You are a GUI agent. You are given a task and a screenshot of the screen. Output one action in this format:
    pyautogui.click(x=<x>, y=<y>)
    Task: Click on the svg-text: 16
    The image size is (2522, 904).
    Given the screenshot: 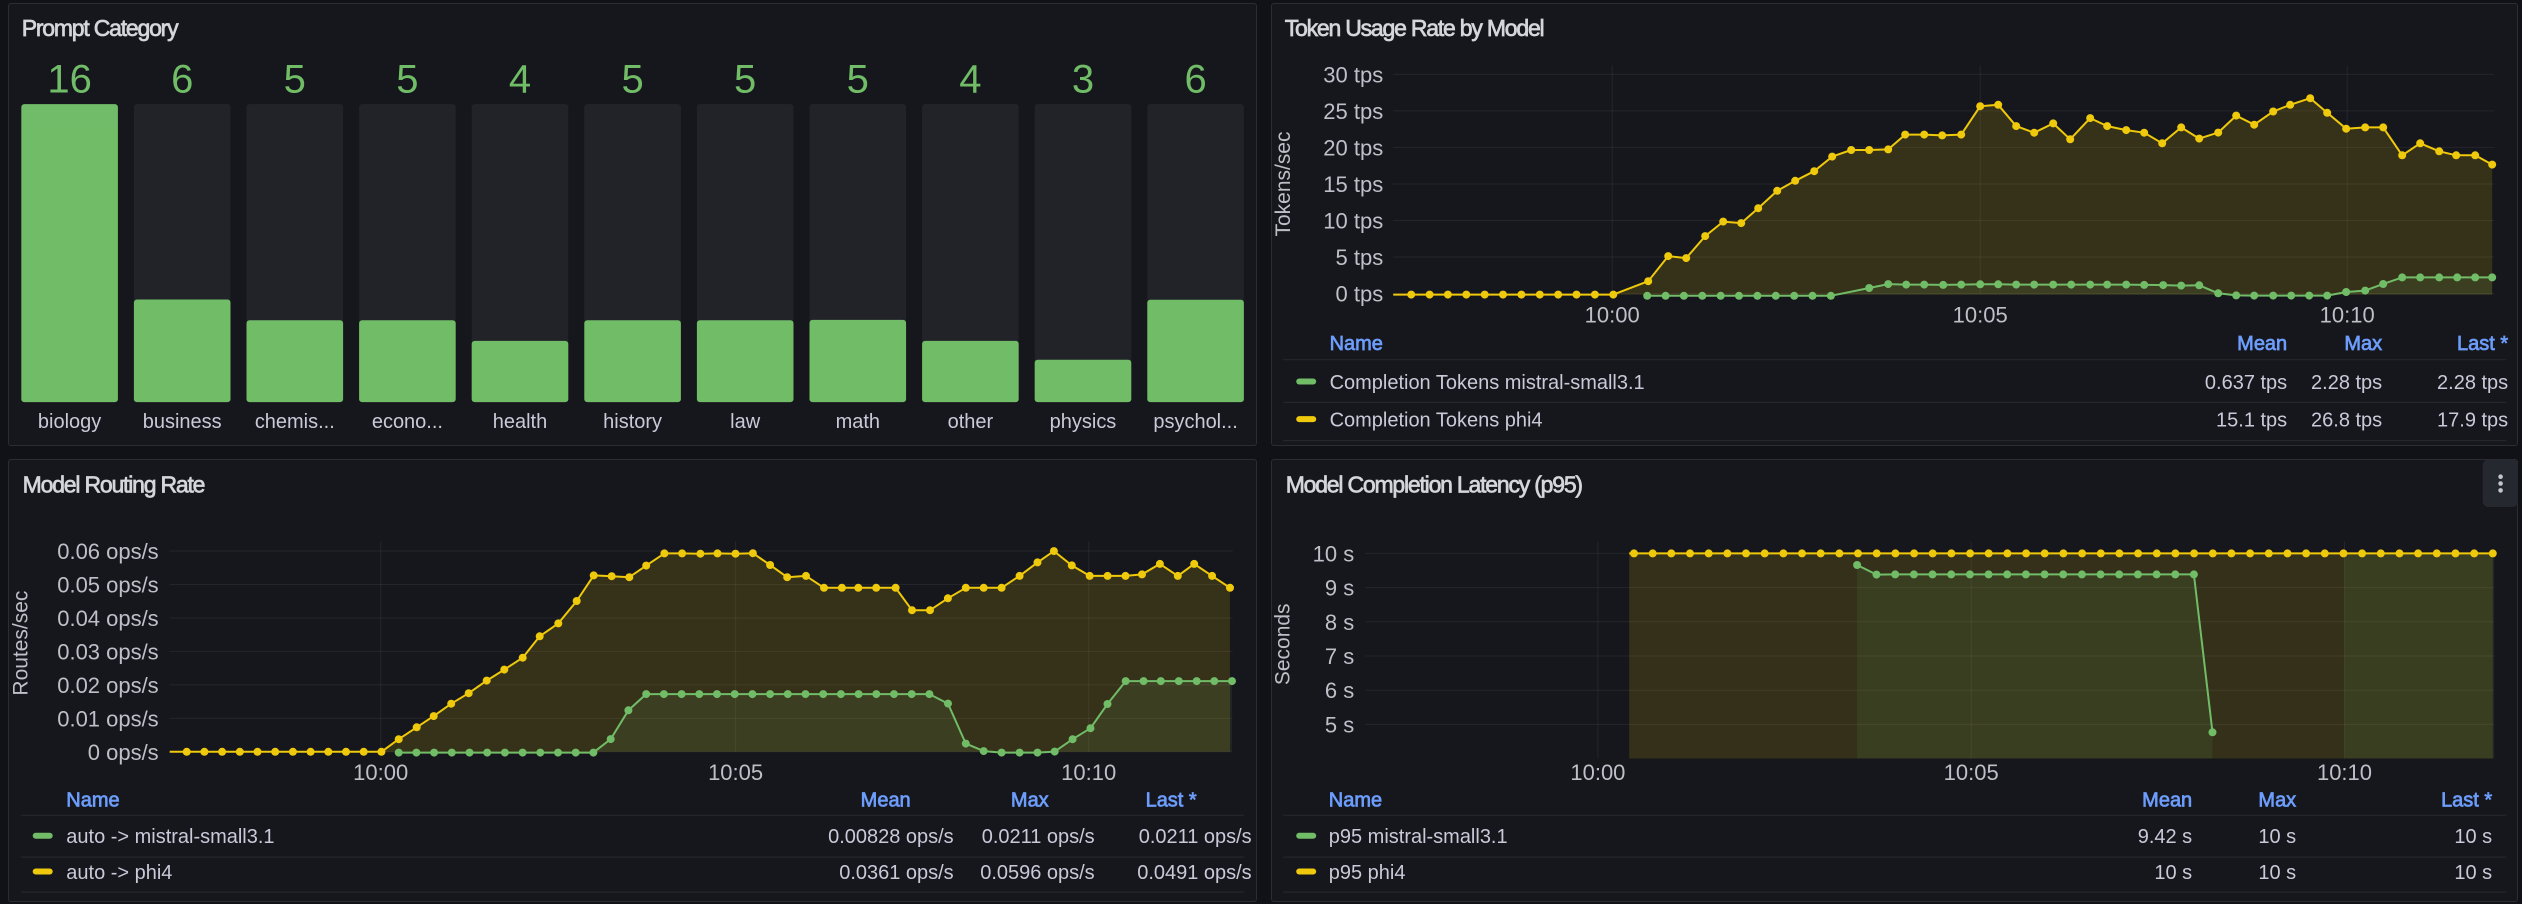 What is the action you would take?
    pyautogui.click(x=70, y=80)
    